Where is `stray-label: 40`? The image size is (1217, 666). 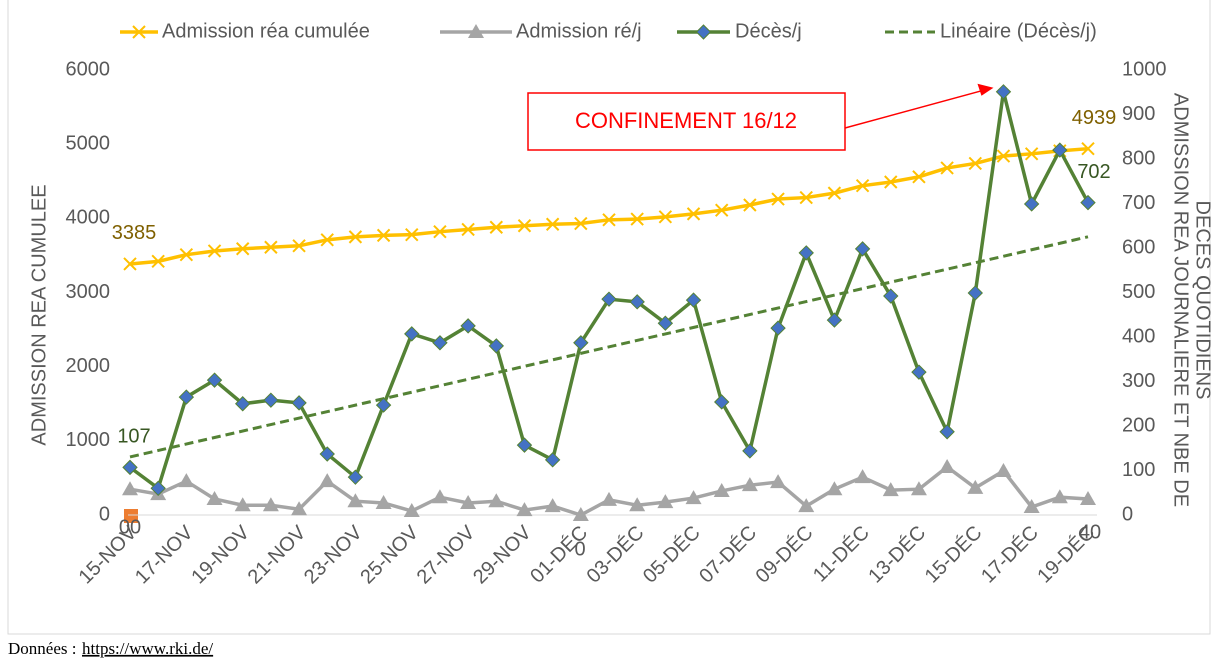
stray-label: 40 is located at coordinates (1090, 532).